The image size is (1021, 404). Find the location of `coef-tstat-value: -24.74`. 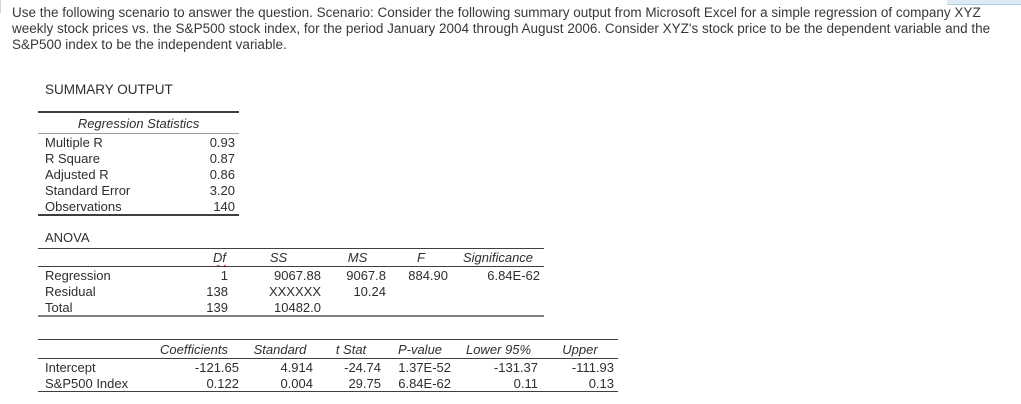

coef-tstat-value: -24.74 is located at coordinates (362, 367).